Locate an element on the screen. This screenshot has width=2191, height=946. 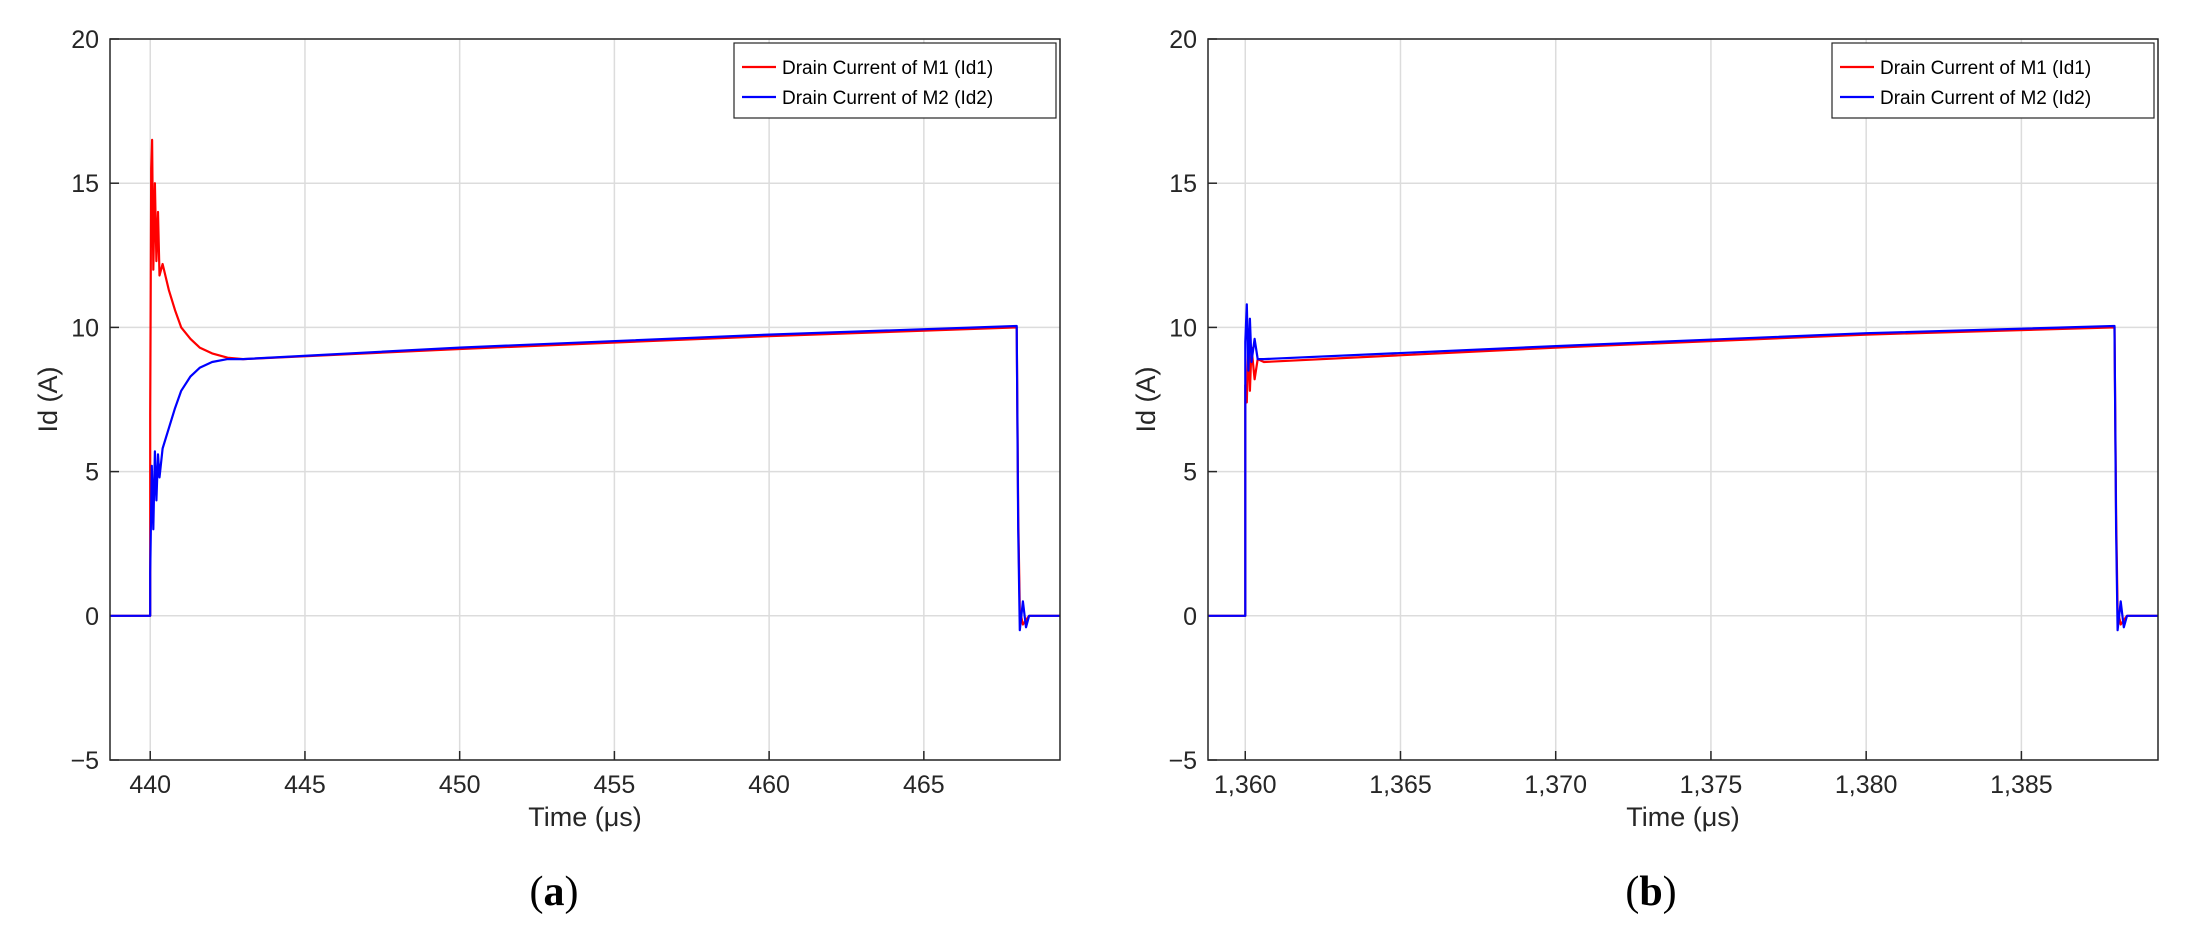
x-tick-label: 460 is located at coordinates (769, 785).